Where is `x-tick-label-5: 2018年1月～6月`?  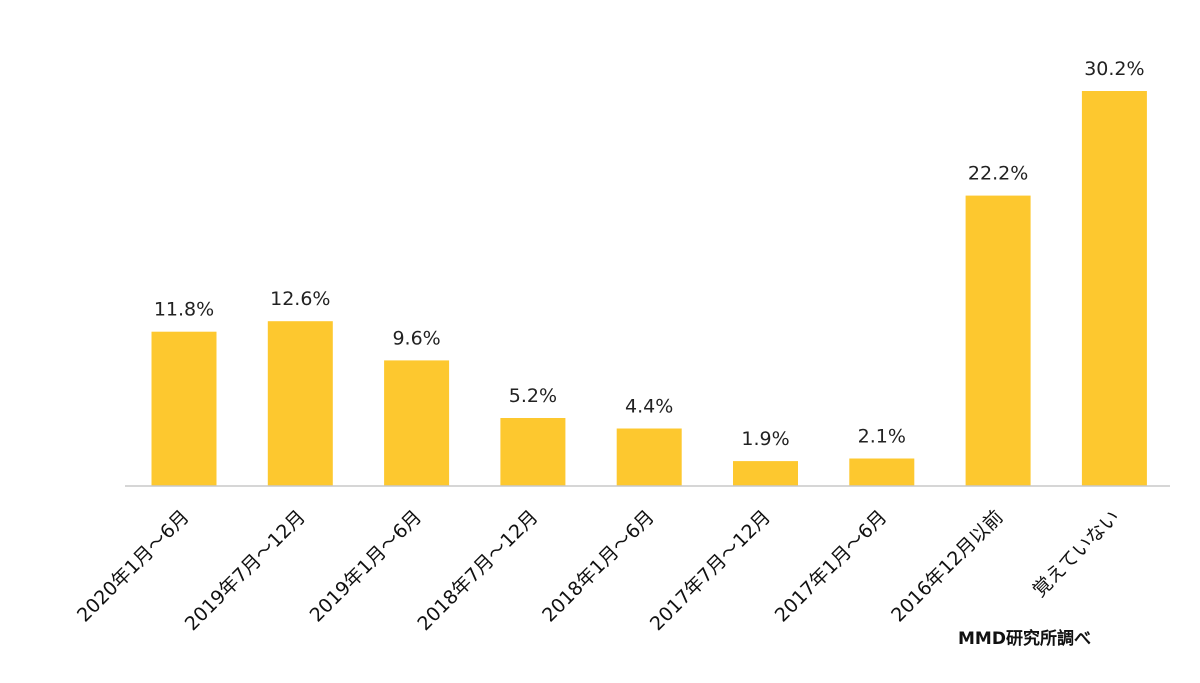
x-tick-label-5: 2018年1月～6月 is located at coordinates (598, 566).